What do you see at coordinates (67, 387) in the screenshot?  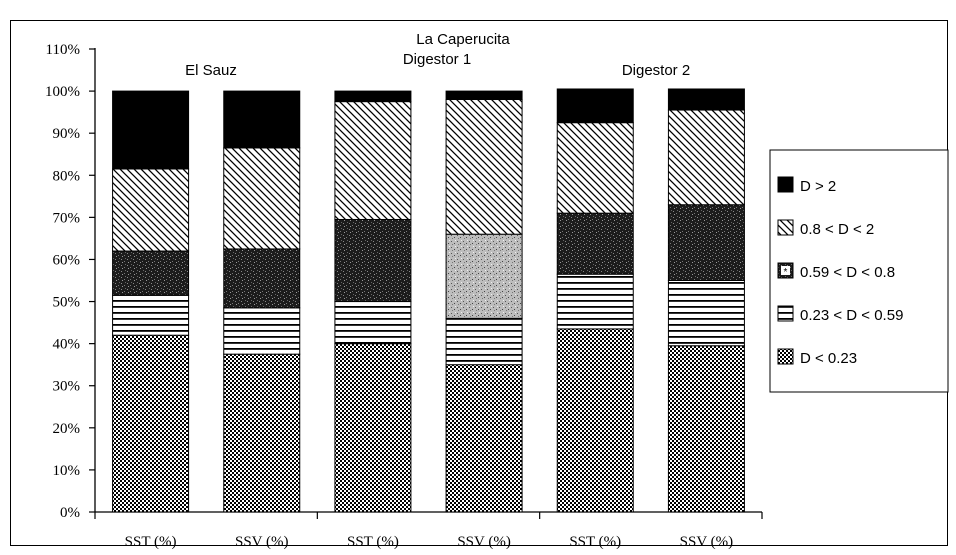 I see `y-tick-label: 30%` at bounding box center [67, 387].